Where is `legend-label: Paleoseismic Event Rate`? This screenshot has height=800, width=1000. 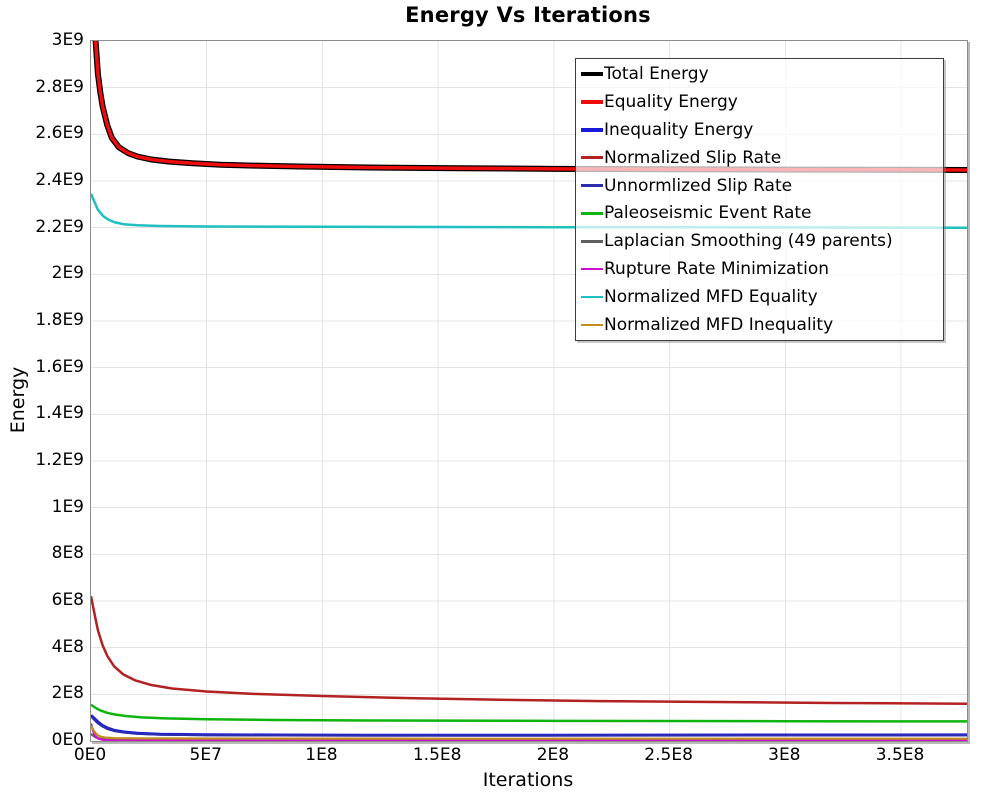 legend-label: Paleoseismic Event Rate is located at coordinates (708, 213).